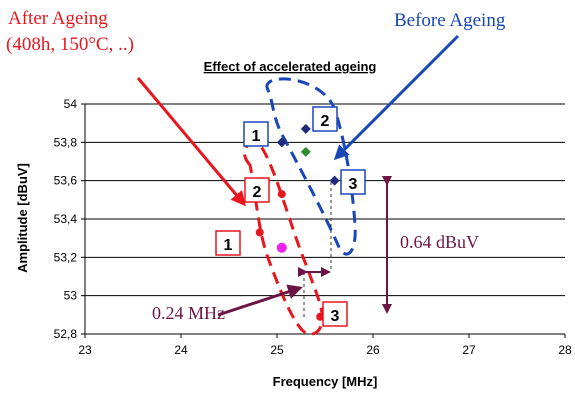 This screenshot has width=575, height=396. I want to click on frequency-shift-label: 0.24 MHz, so click(188, 313).